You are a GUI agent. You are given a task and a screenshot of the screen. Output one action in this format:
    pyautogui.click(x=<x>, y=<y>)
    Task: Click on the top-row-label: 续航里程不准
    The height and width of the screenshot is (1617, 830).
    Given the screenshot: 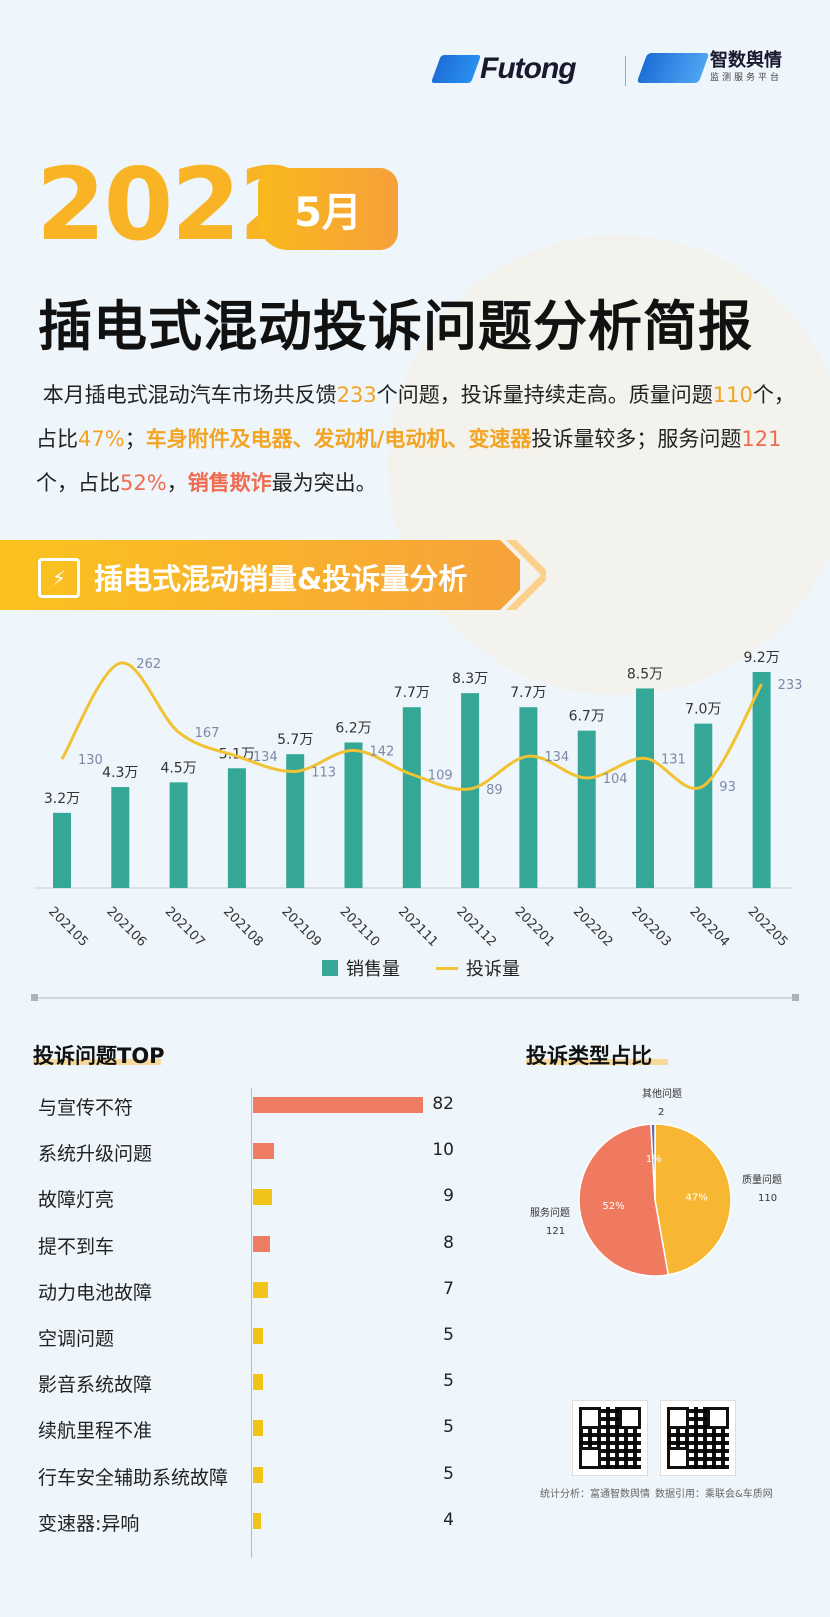 What is the action you would take?
    pyautogui.click(x=95, y=1431)
    